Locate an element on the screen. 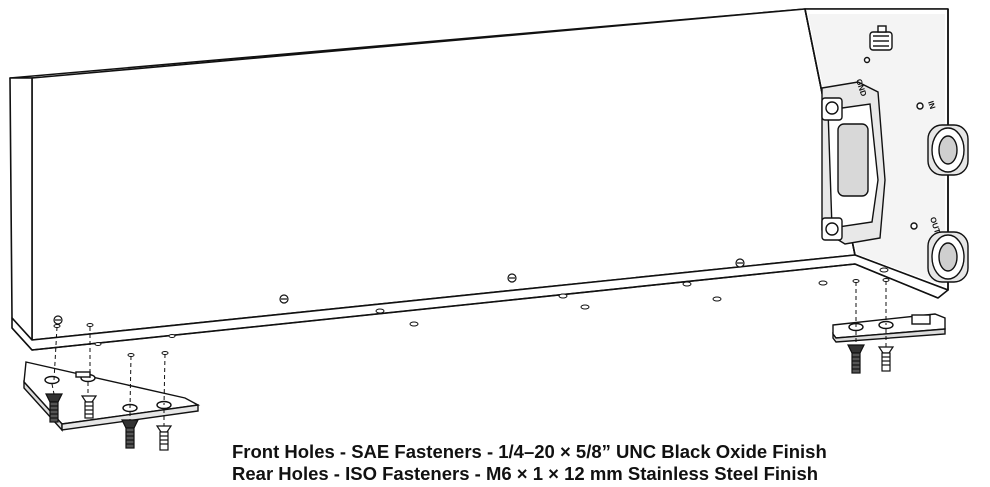 Image resolution: width=990 pixels, height=487 pixels. in-port-label: IN is located at coordinates (931, 105).